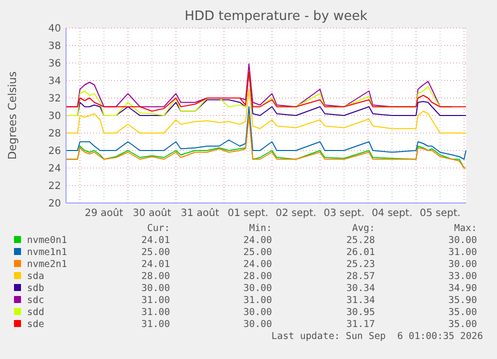  What do you see at coordinates (54, 46) in the screenshot?
I see `y-tick-label: 38` at bounding box center [54, 46].